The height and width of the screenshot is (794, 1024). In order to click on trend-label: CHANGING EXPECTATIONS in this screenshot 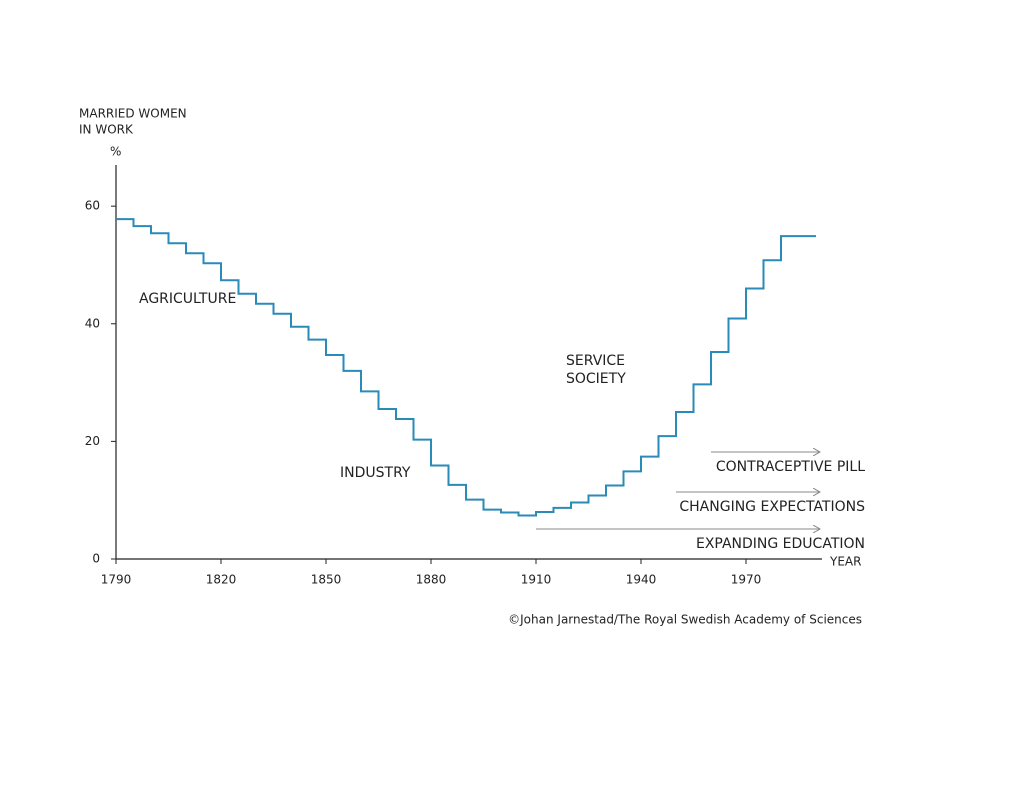, I will do `click(772, 507)`.